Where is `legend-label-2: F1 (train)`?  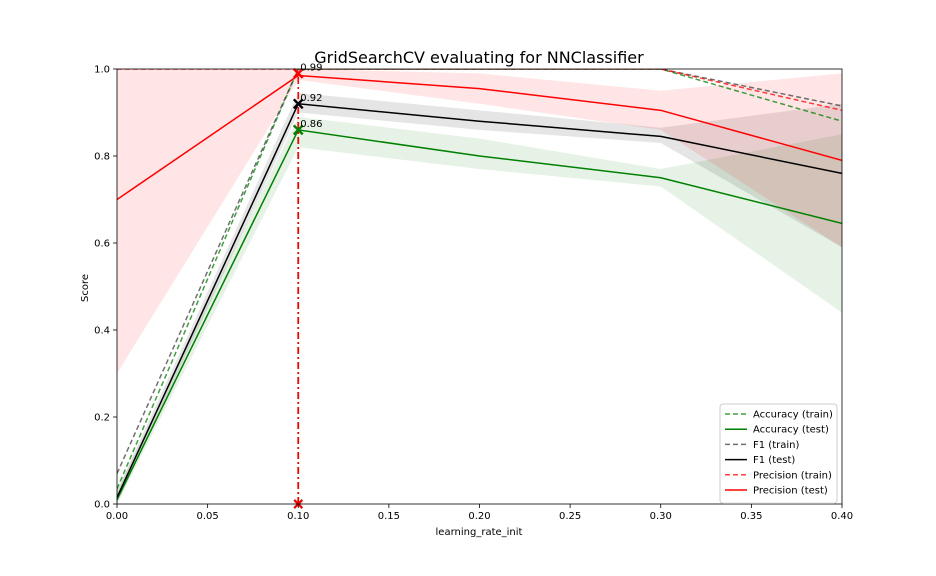 legend-label-2: F1 (train) is located at coordinates (776, 445).